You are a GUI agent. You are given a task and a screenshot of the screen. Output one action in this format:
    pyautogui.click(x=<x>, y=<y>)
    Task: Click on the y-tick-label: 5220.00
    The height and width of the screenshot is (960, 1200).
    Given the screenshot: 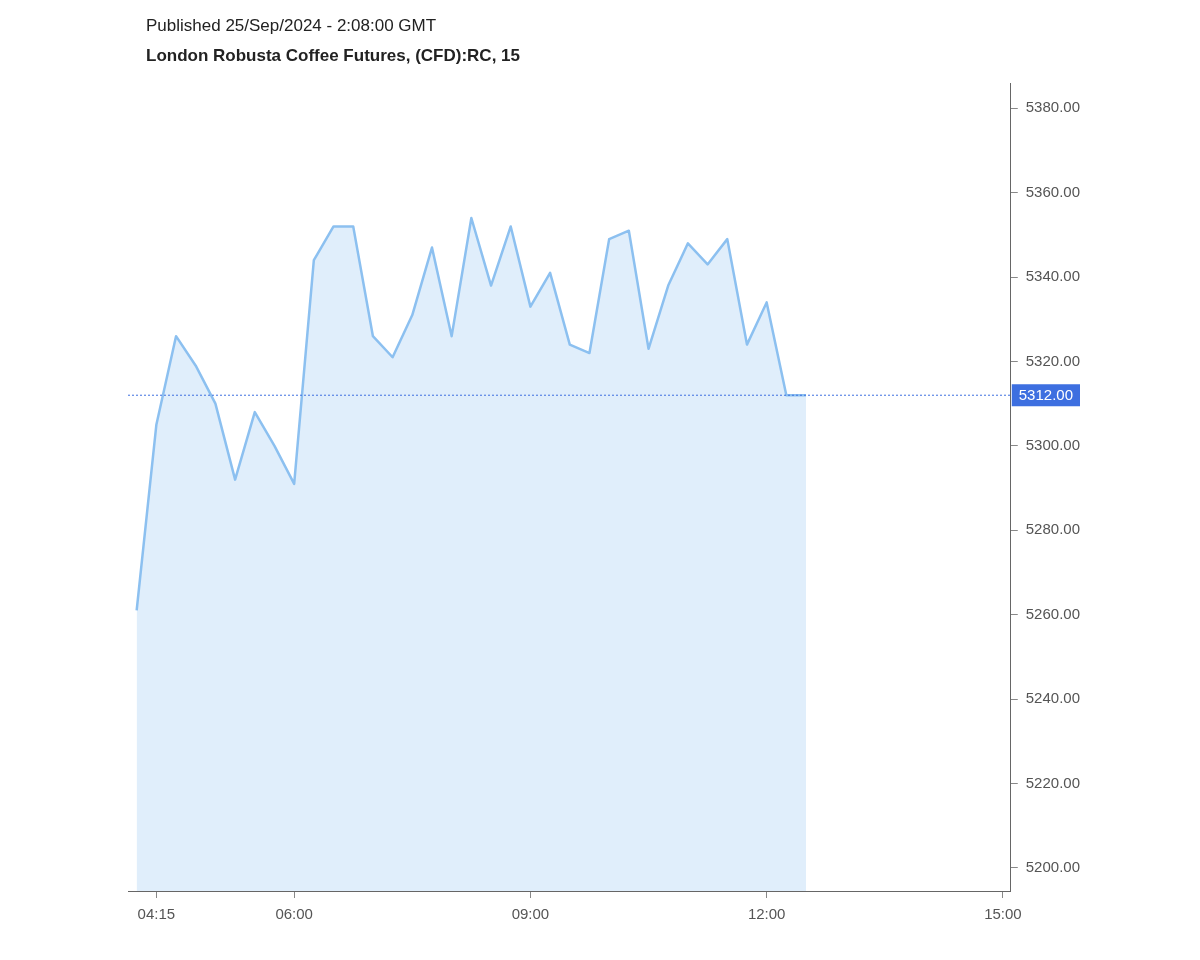 What is the action you would take?
    pyautogui.click(x=1053, y=782)
    